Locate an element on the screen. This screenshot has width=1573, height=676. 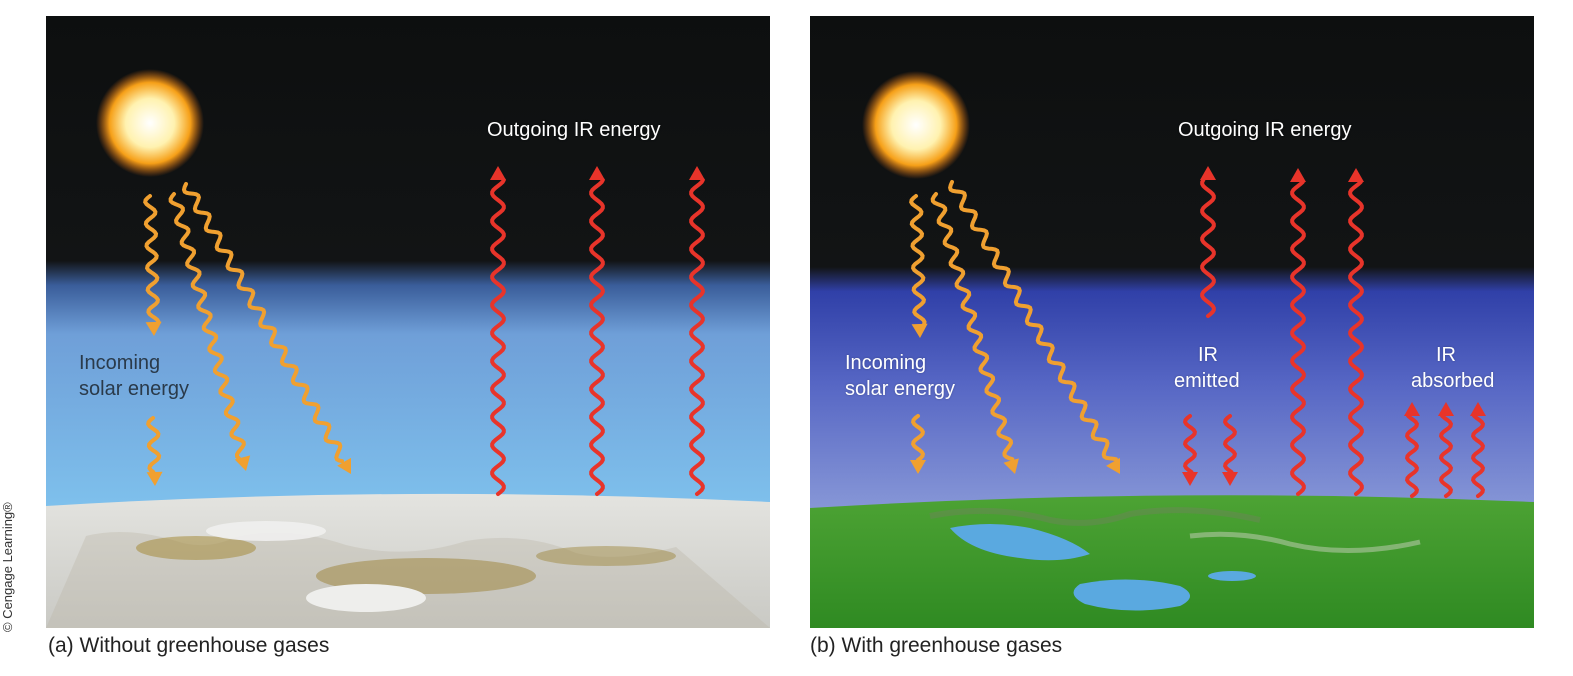
ir-absorbed-wave-3-head is located at coordinates (1478, 409).